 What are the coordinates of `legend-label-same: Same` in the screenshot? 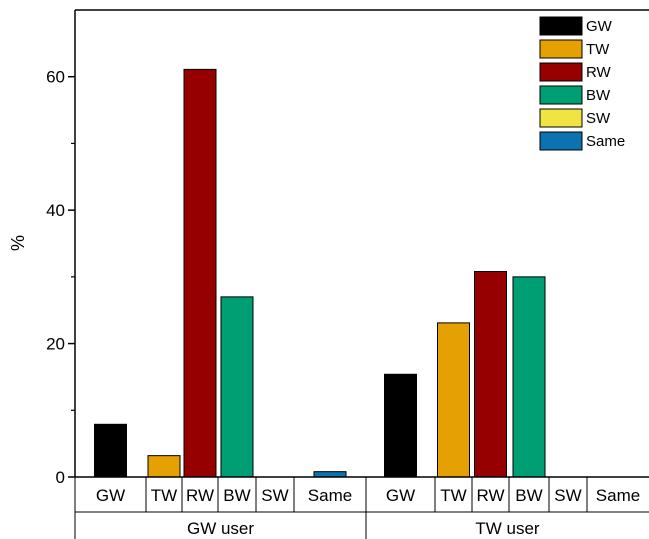 It's located at (605, 141).